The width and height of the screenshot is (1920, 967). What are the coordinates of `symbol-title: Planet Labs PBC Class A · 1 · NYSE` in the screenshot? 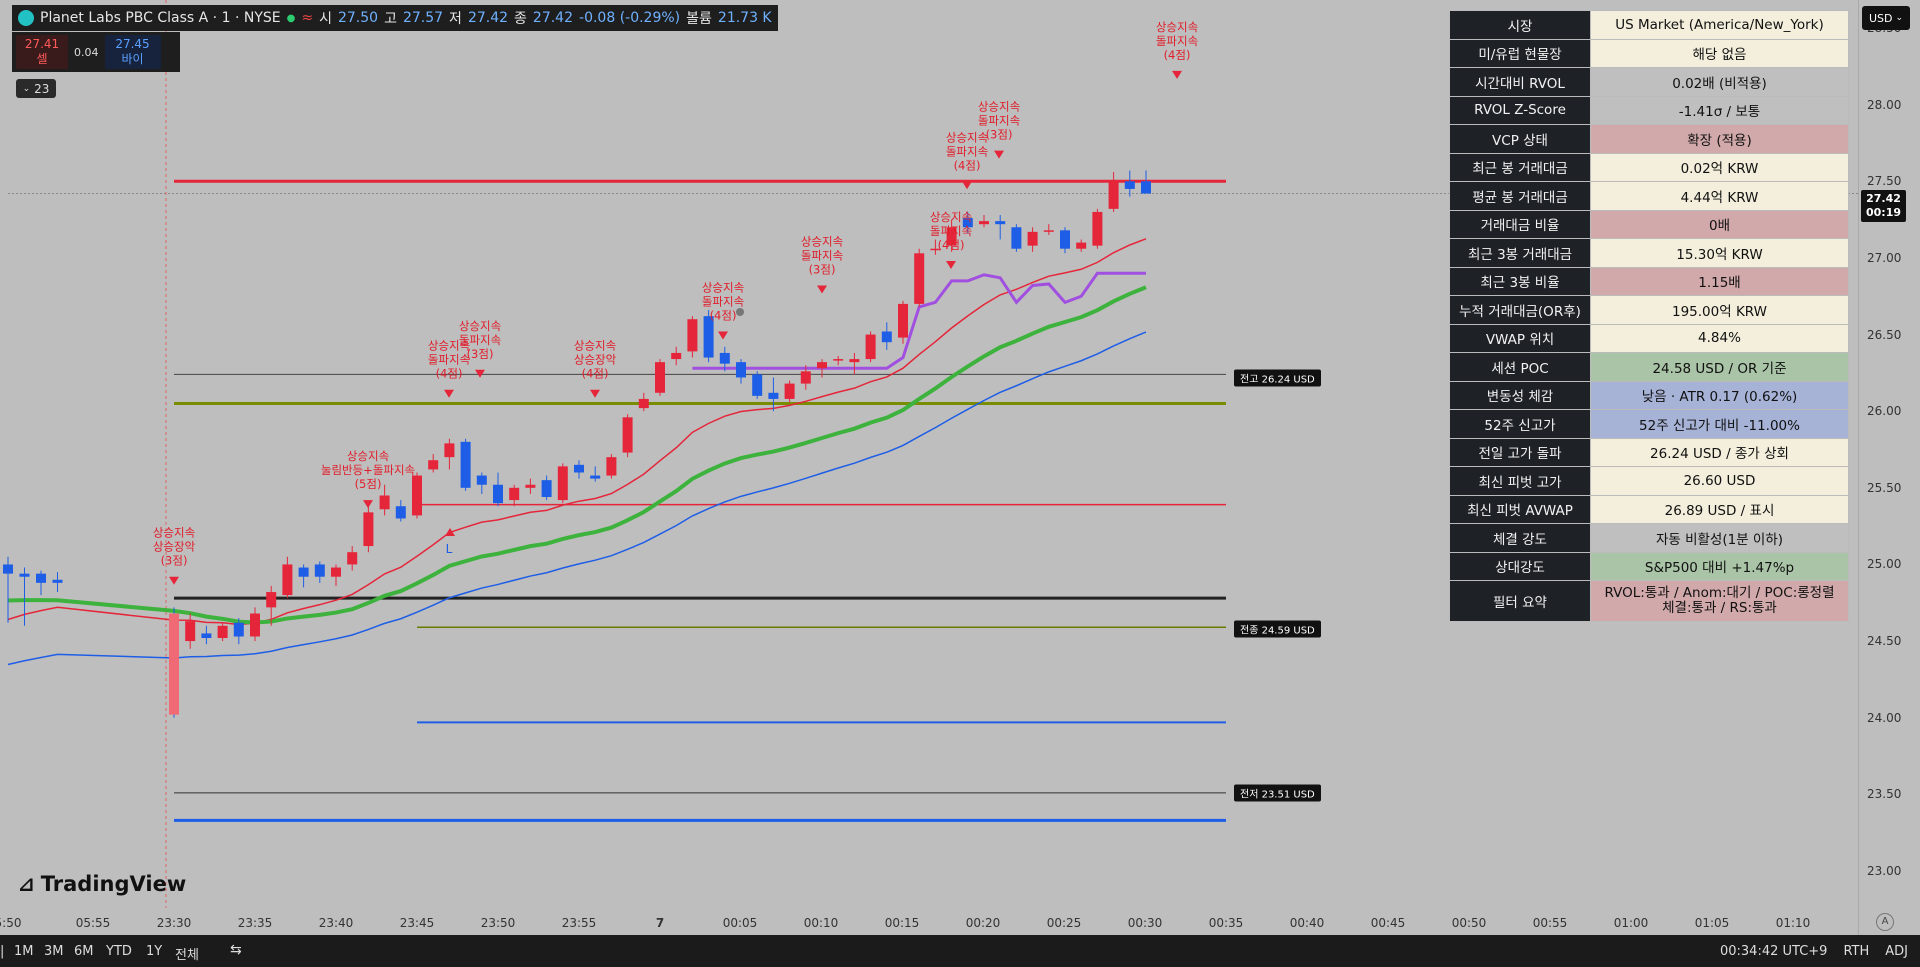 It's located at (160, 18).